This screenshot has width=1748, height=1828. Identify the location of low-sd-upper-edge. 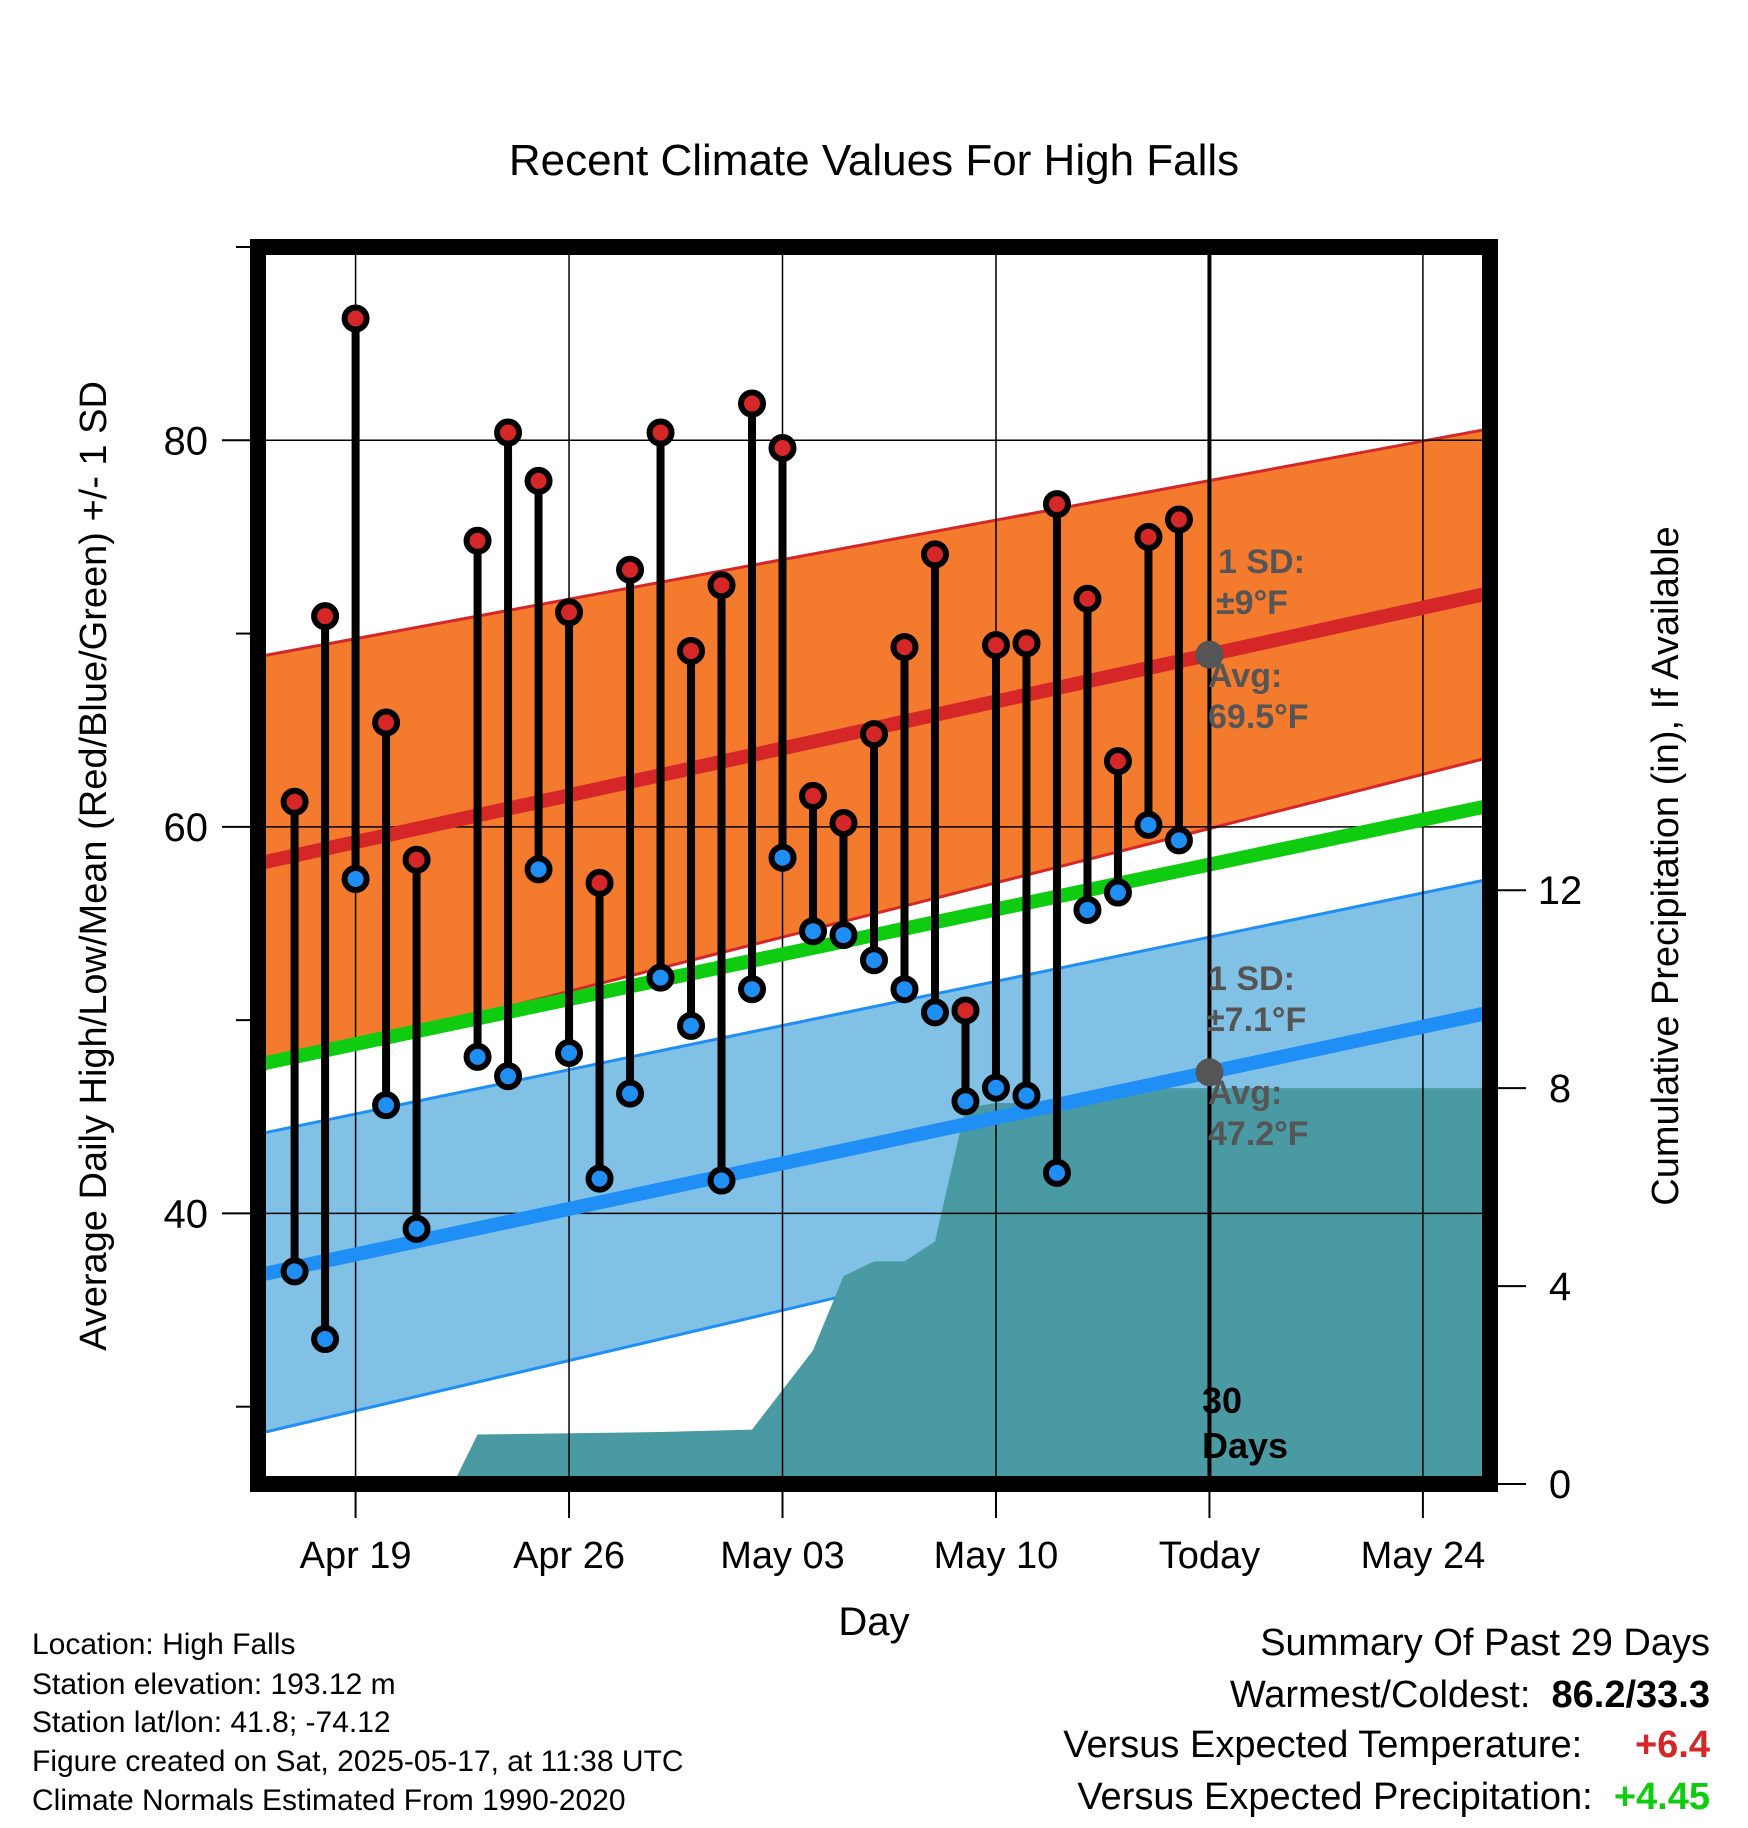
(874, 1006).